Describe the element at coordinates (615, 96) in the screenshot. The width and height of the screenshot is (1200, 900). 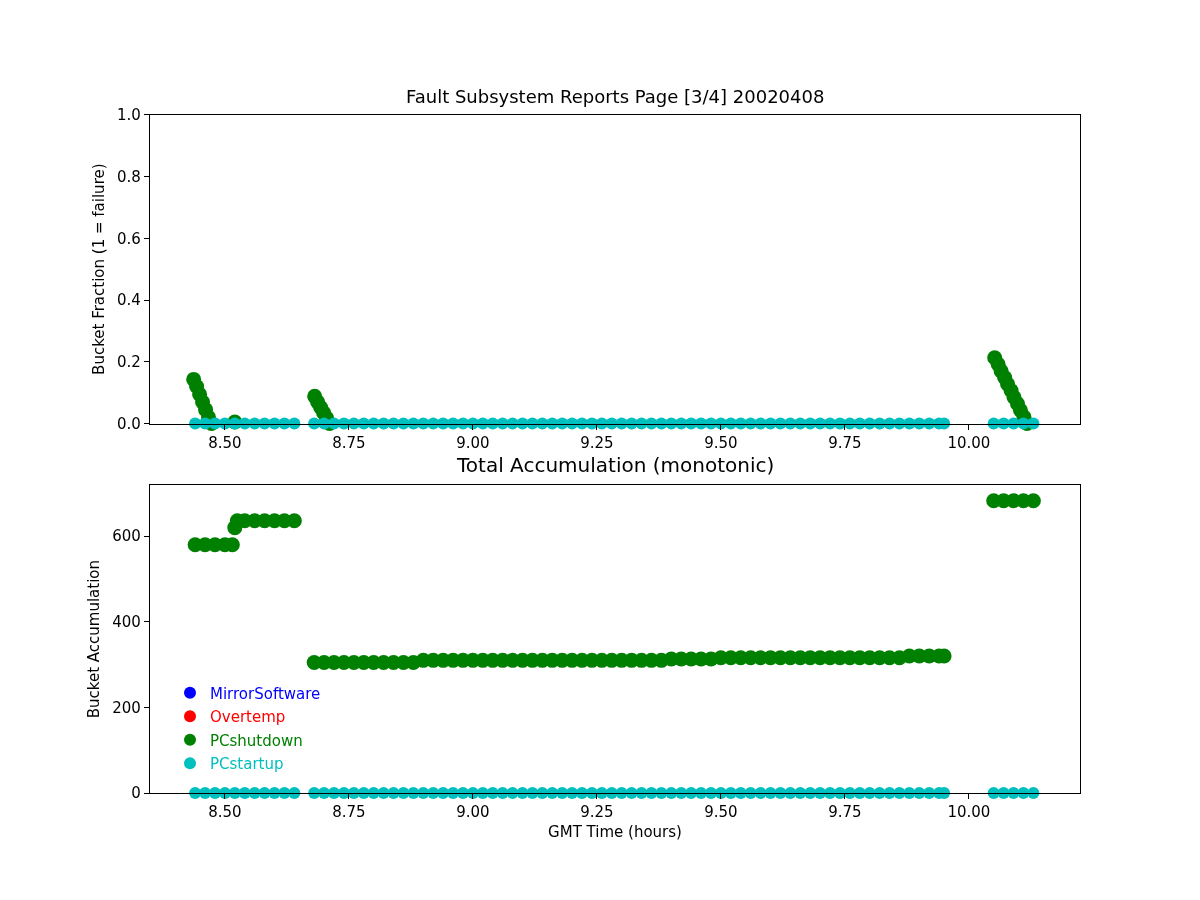
I see `chart-title: Fault Subsystem Reports Page [3/4] 20020408` at that location.